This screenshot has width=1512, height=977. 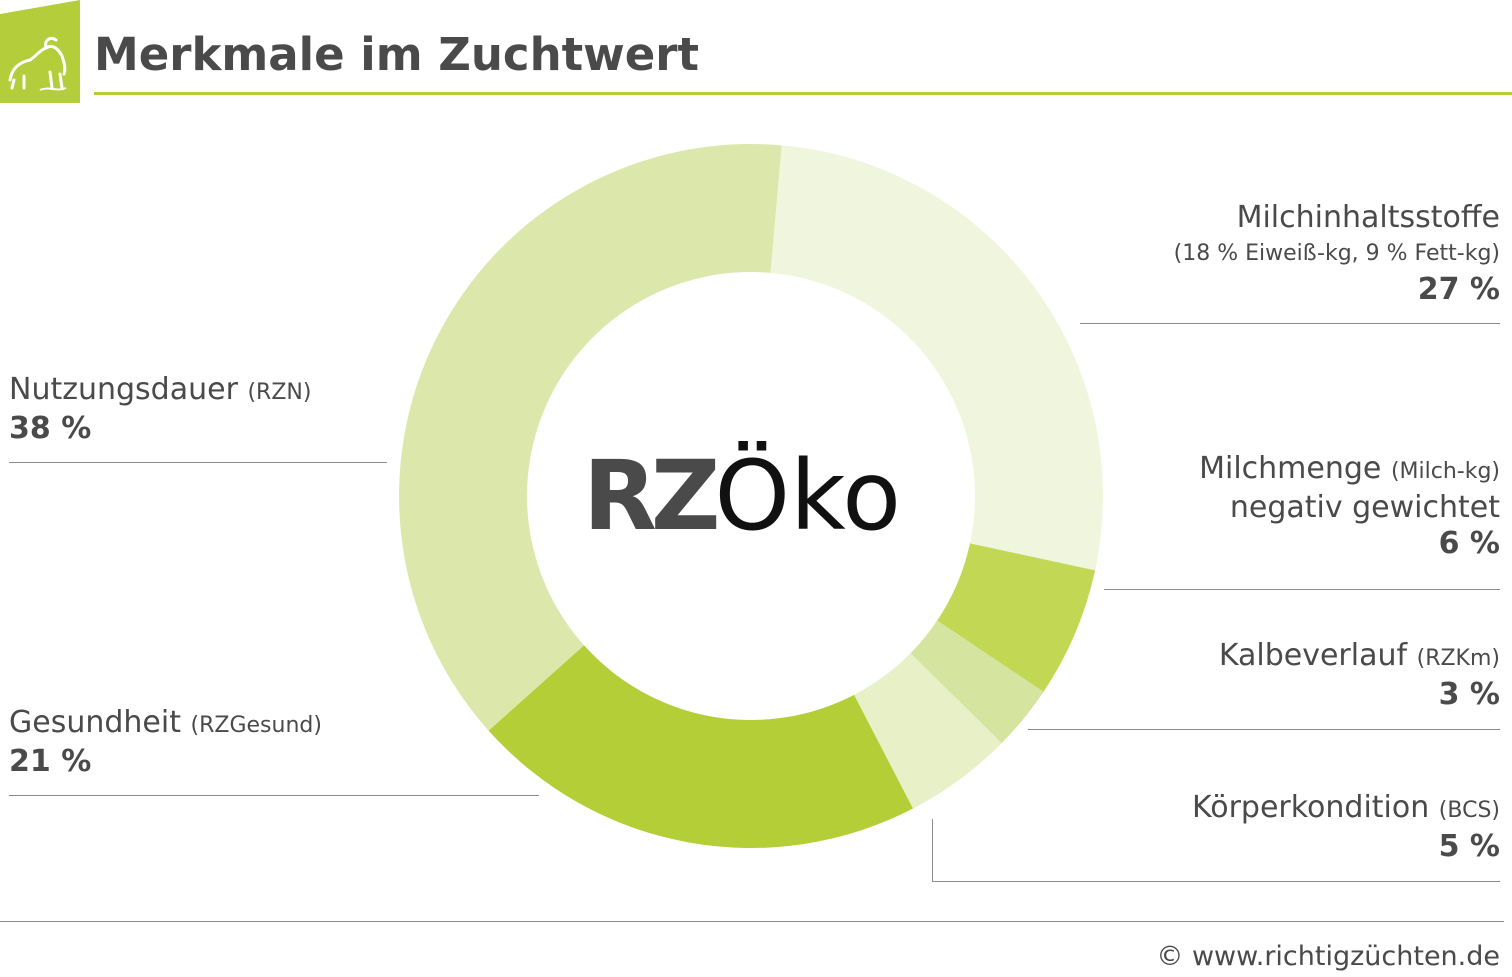 I want to click on label-detail-2: negativ gewichtet, so click(x=1364, y=507).